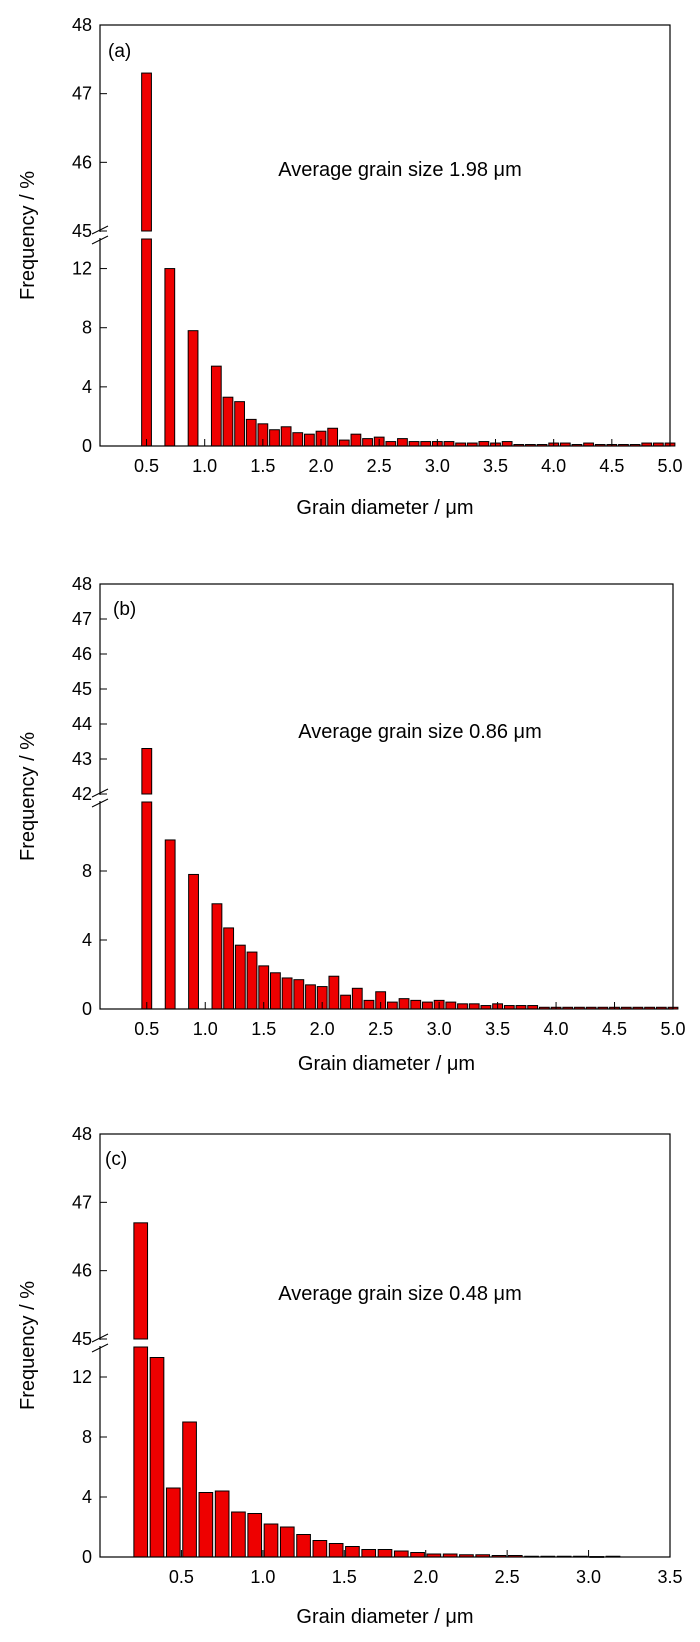 The height and width of the screenshot is (1642, 700). I want to click on average-grain-size-annotation: Average grain size 1.98 μm, so click(400, 170).